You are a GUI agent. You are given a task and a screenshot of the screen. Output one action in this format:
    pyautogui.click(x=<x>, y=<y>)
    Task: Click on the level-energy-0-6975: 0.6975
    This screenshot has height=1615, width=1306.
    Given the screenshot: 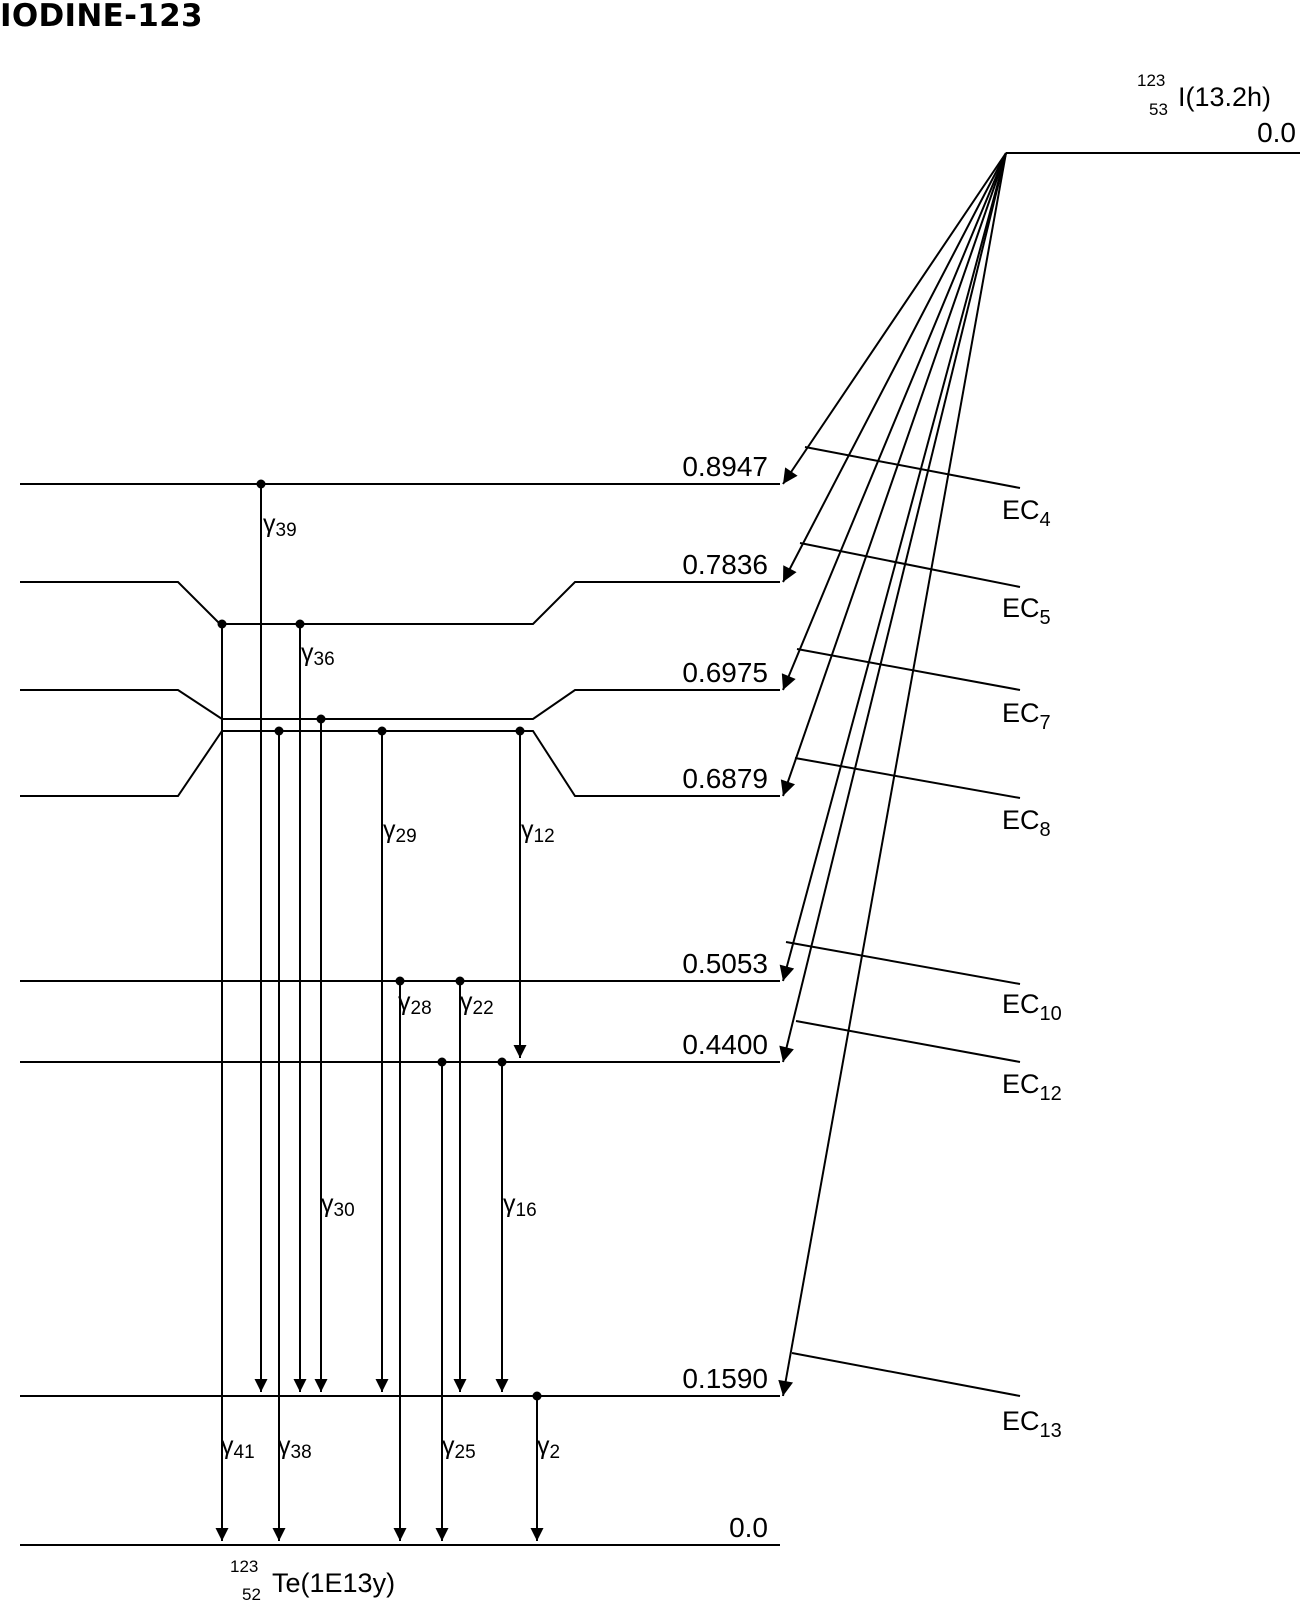 What is the action you would take?
    pyautogui.click(x=725, y=672)
    